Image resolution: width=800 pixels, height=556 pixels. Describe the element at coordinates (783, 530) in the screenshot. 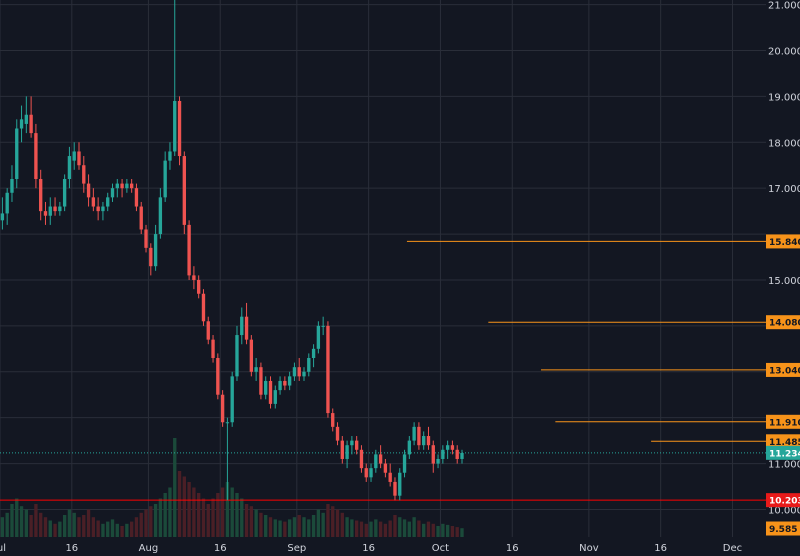

I see `price-tag-label: 9.585` at that location.